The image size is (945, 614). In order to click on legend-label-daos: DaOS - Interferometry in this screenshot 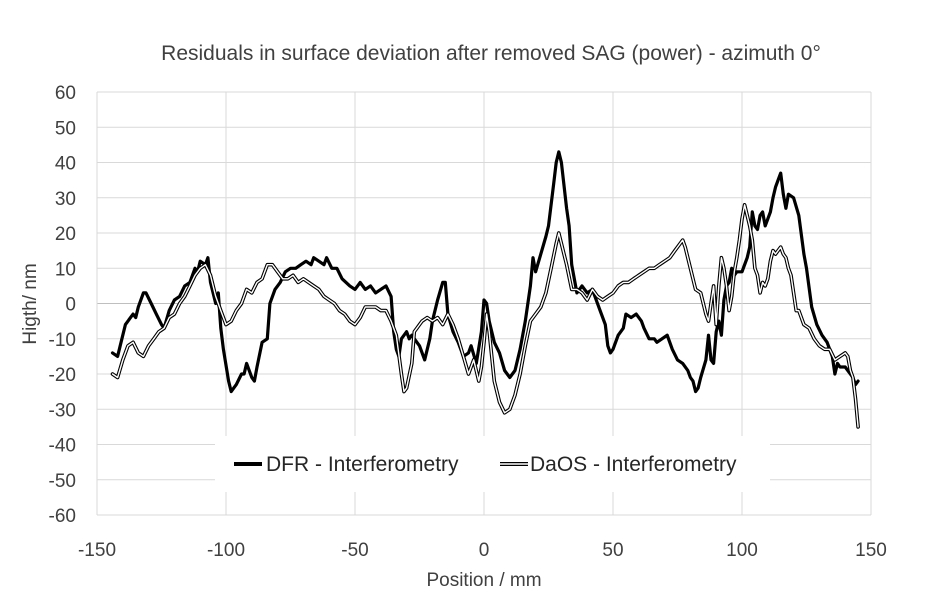, I will do `click(633, 464)`.